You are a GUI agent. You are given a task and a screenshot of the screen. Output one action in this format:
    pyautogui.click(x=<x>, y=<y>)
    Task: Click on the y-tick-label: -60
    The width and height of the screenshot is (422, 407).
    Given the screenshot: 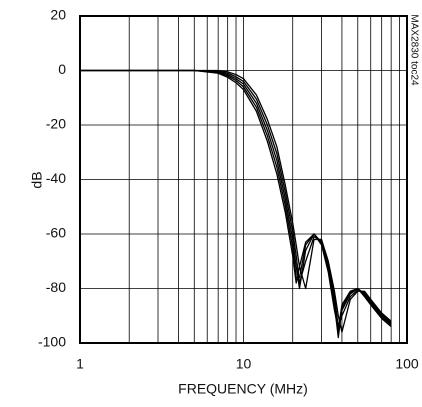 What is the action you would take?
    pyautogui.click(x=56, y=233)
    